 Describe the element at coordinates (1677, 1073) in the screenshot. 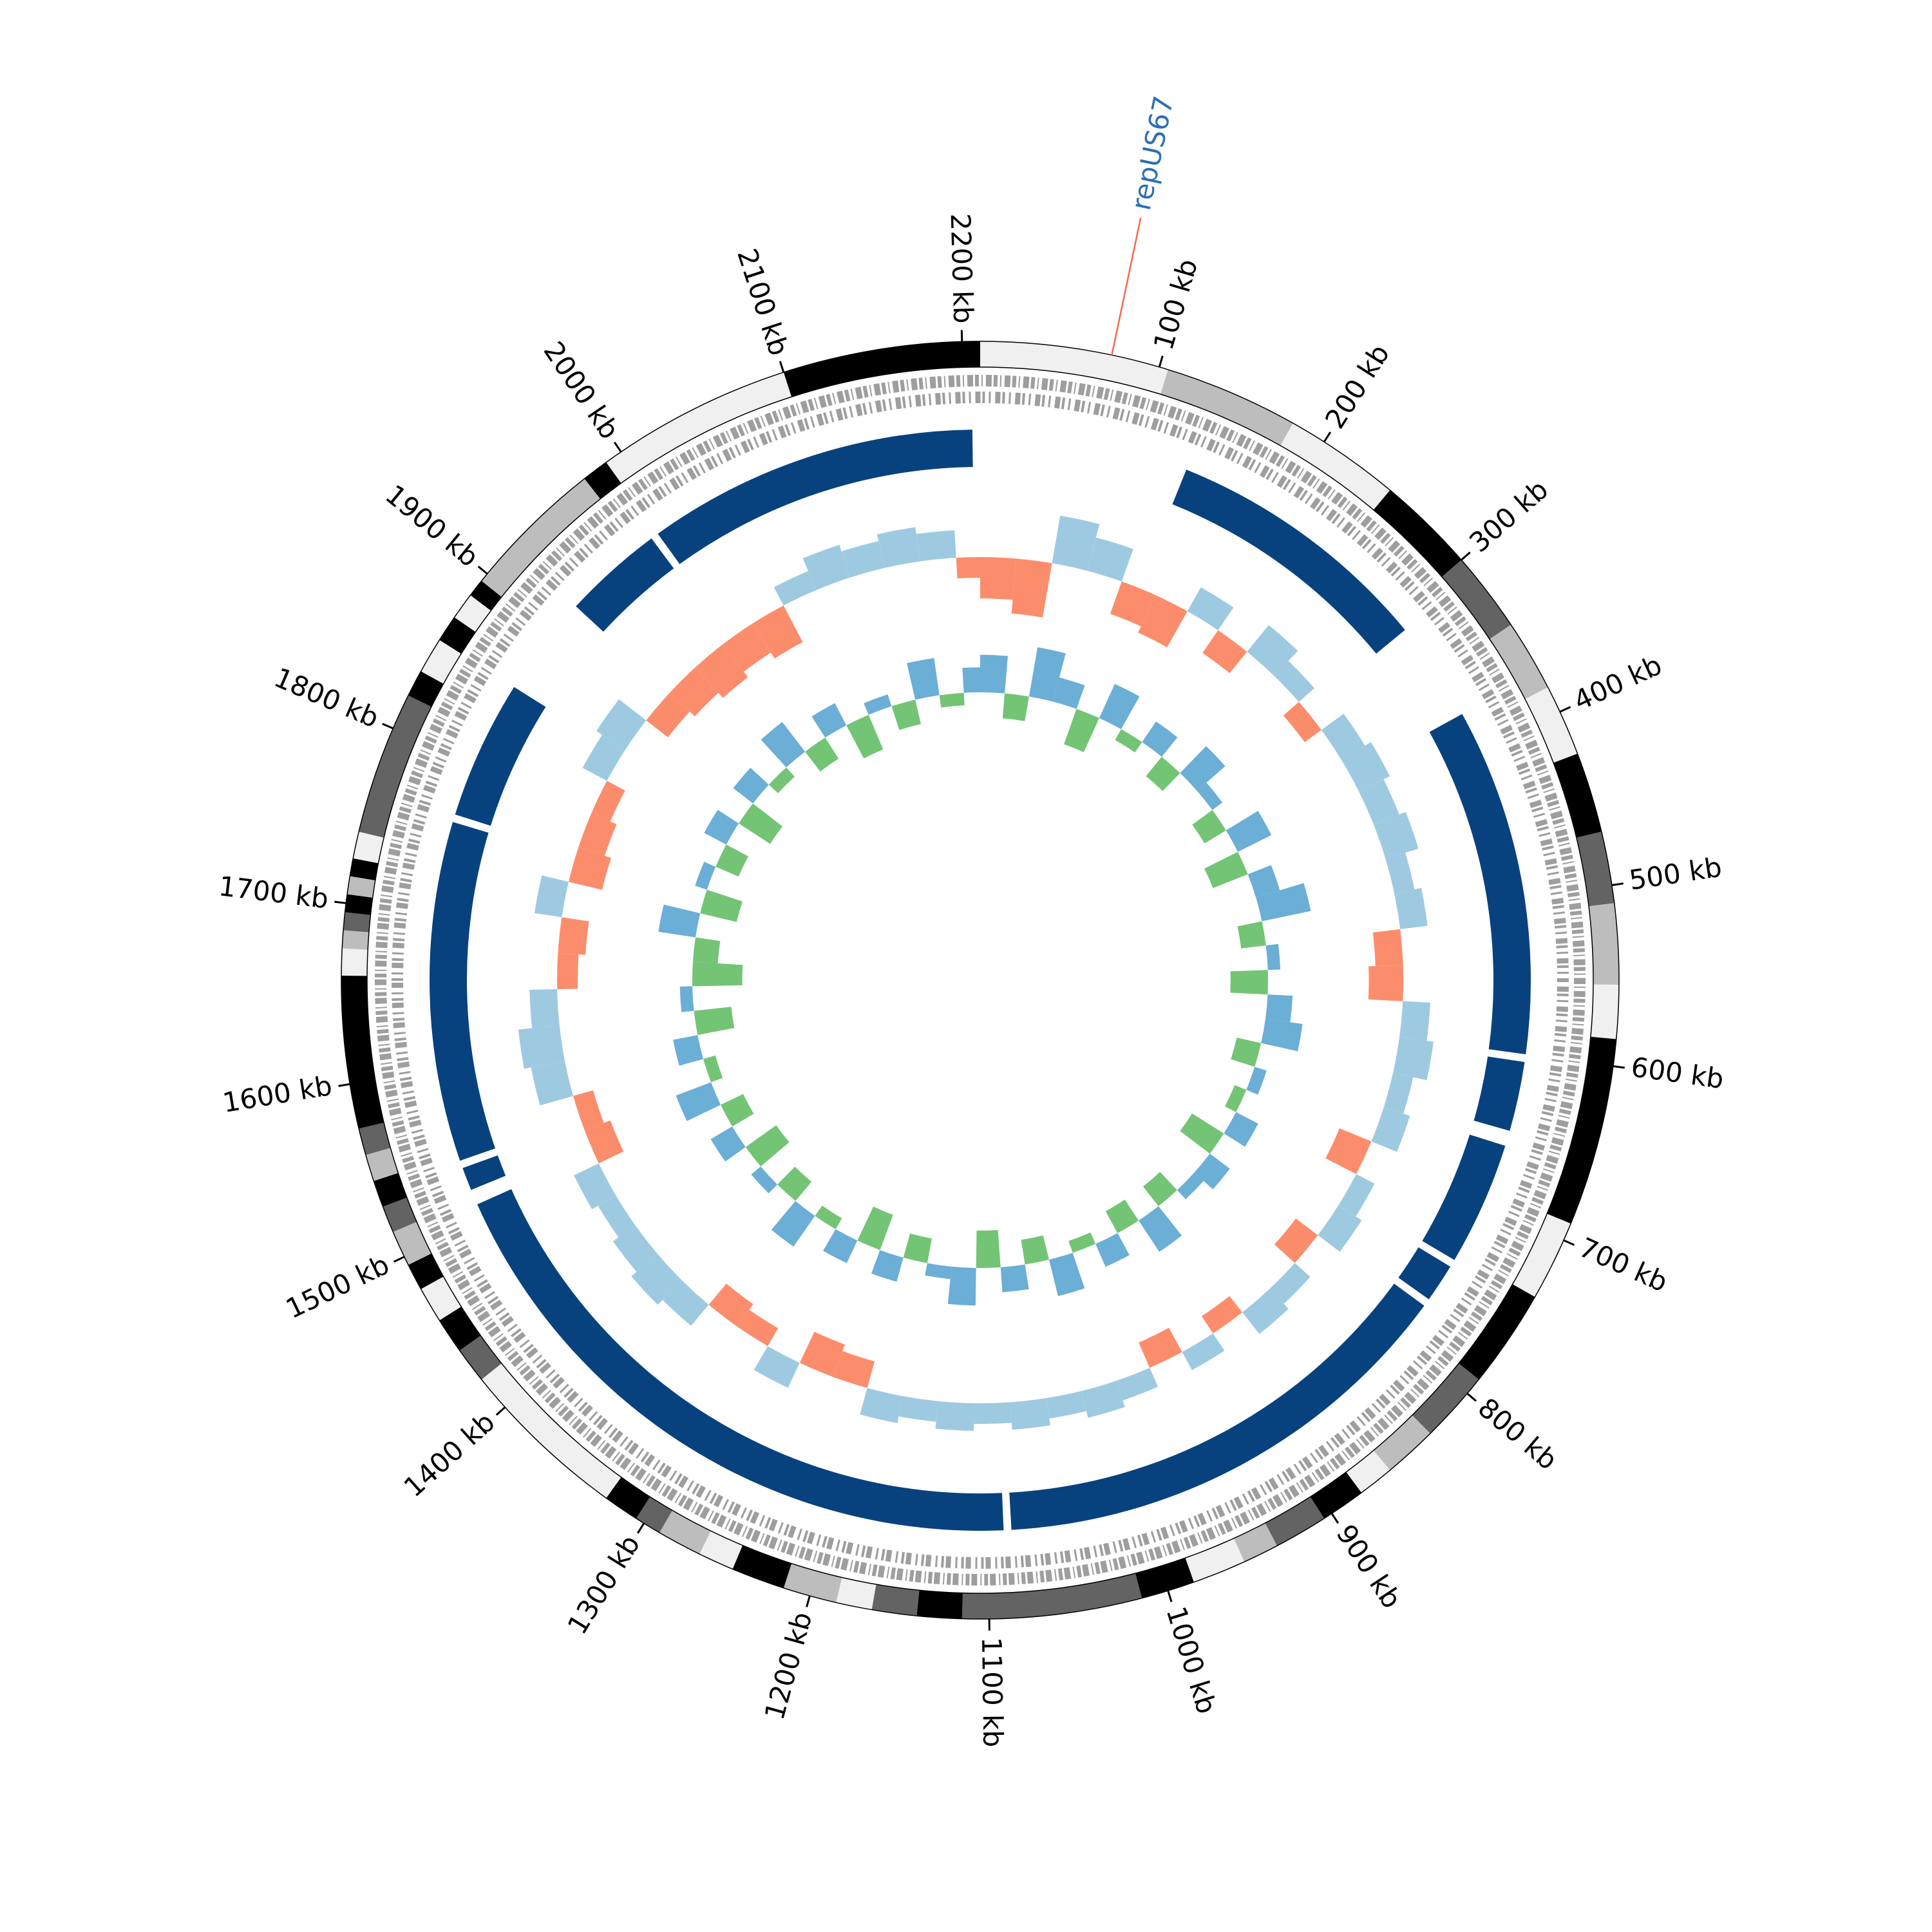

I see `tick-label: 600 kb` at that location.